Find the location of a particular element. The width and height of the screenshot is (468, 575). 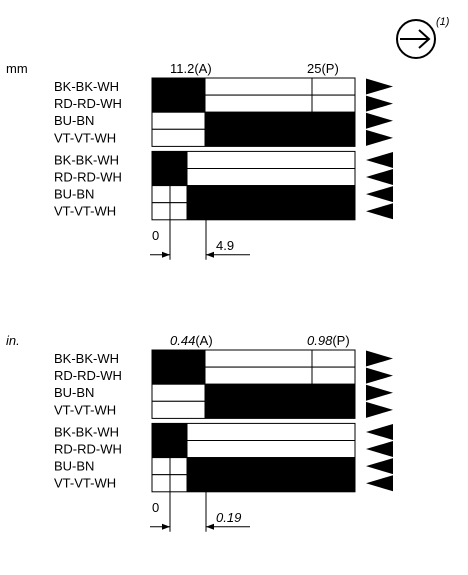

mark-p-label: 0.98(P) is located at coordinates (328, 340).